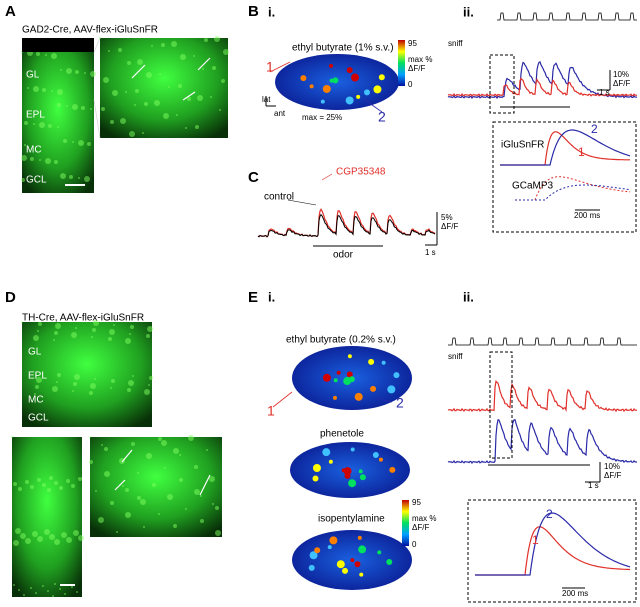 This screenshot has width=640, height=607. Describe the element at coordinates (468, 296) in the screenshot. I see `sub-label: ii.` at that location.